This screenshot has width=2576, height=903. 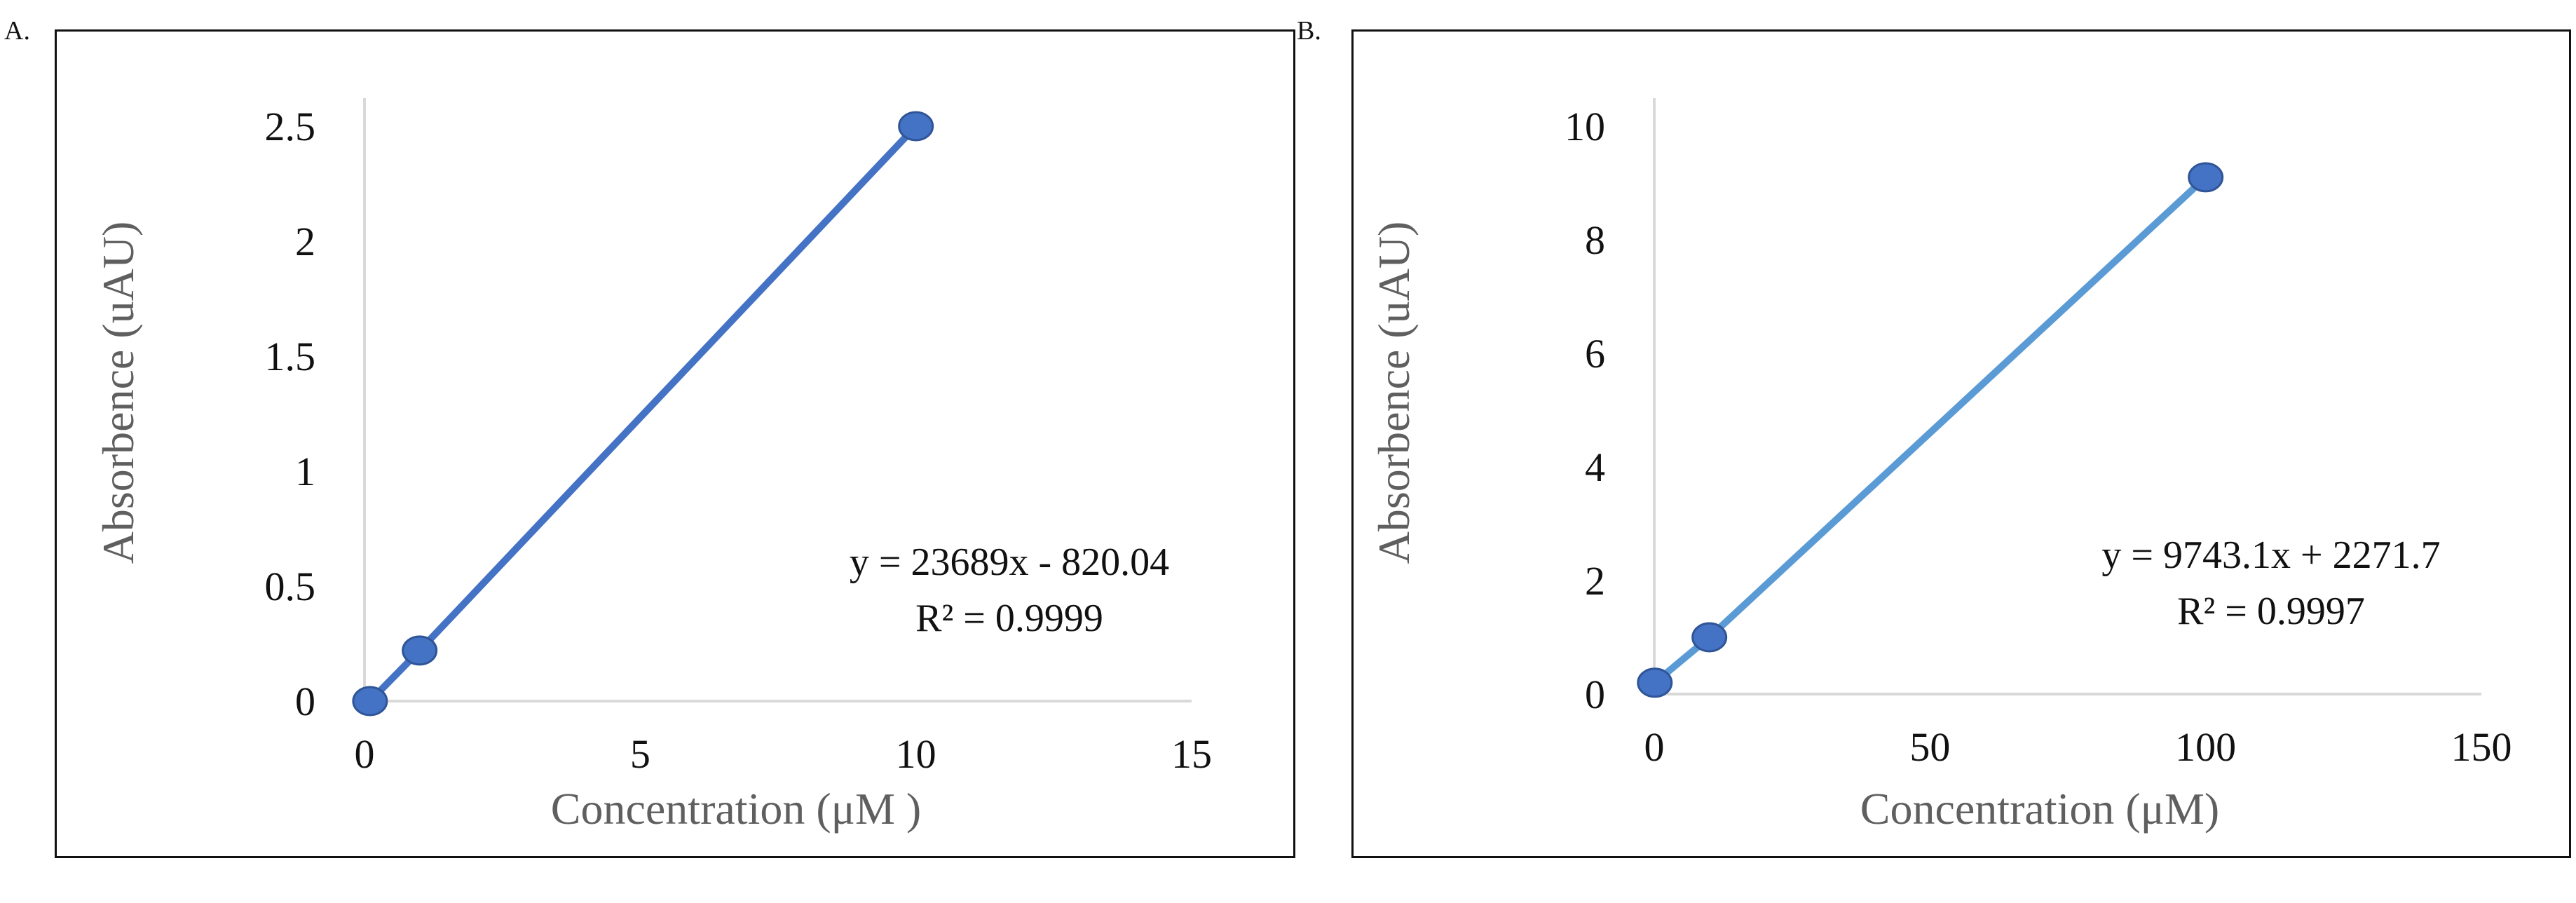 What do you see at coordinates (736, 809) in the screenshot?
I see `x-axis-title: Concentration (μM )` at bounding box center [736, 809].